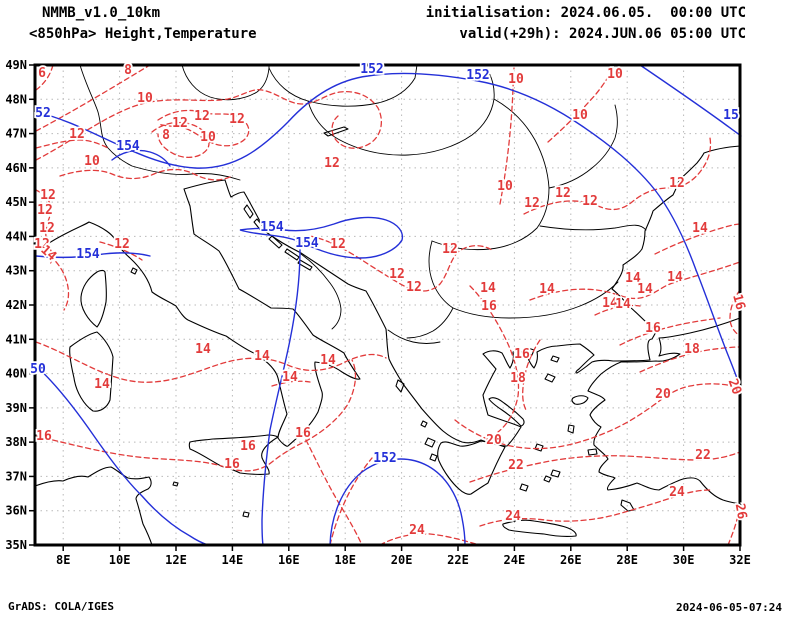 The width and height of the screenshot is (800, 618). Describe the element at coordinates (16, 168) in the screenshot. I see `lat-axis-label: 46N` at that location.